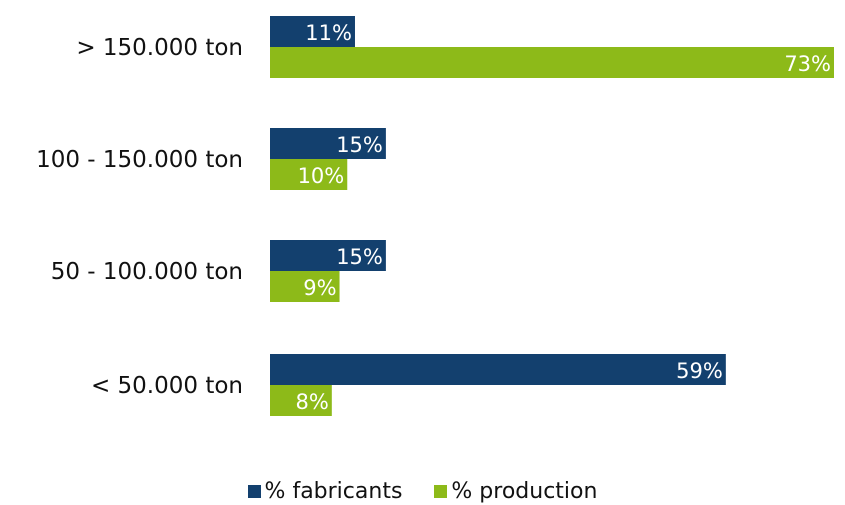 The image size is (845, 505). What do you see at coordinates (139, 160) in the screenshot?
I see `category-label: 100 - 150.000 ton` at bounding box center [139, 160].